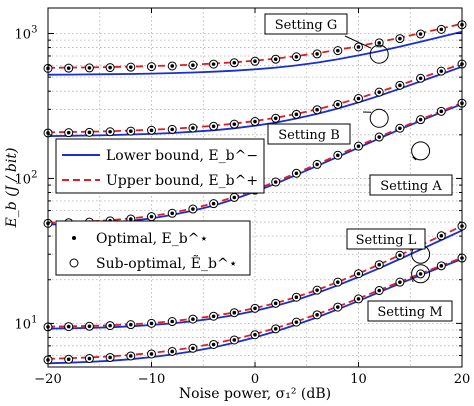 The height and width of the screenshot is (406, 474). I want to click on annotation-label: Setting B, so click(309, 135).